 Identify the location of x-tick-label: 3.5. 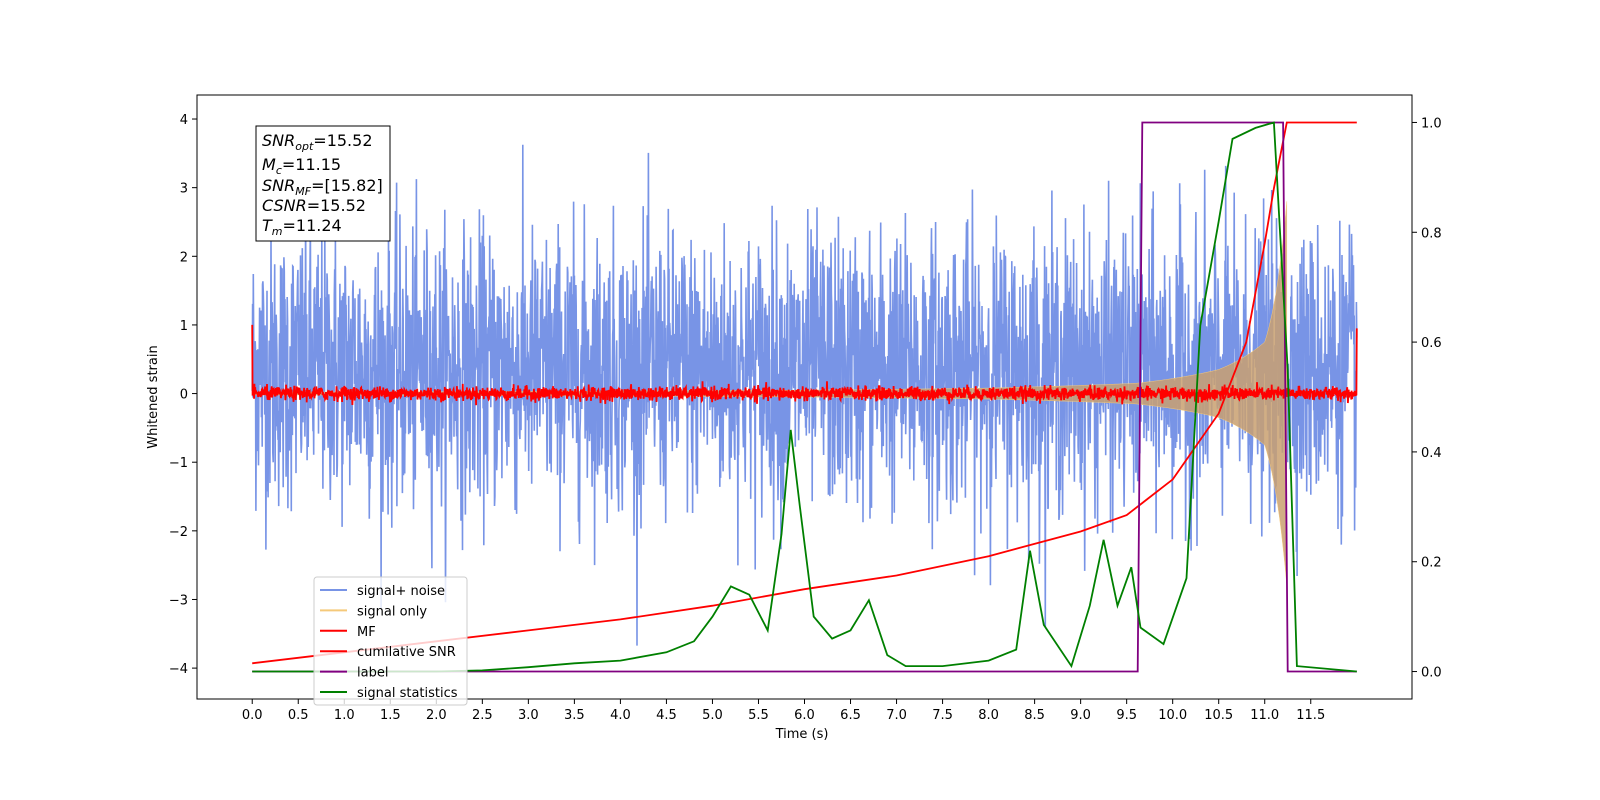
(574, 715).